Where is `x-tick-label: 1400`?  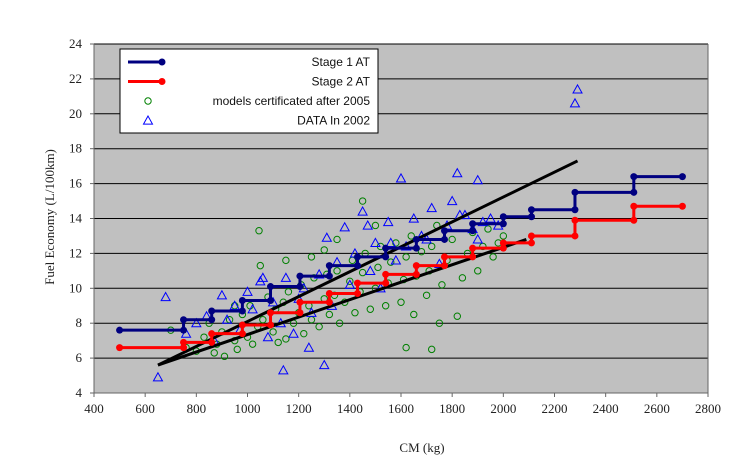
x-tick-label: 1400 is located at coordinates (350, 408).